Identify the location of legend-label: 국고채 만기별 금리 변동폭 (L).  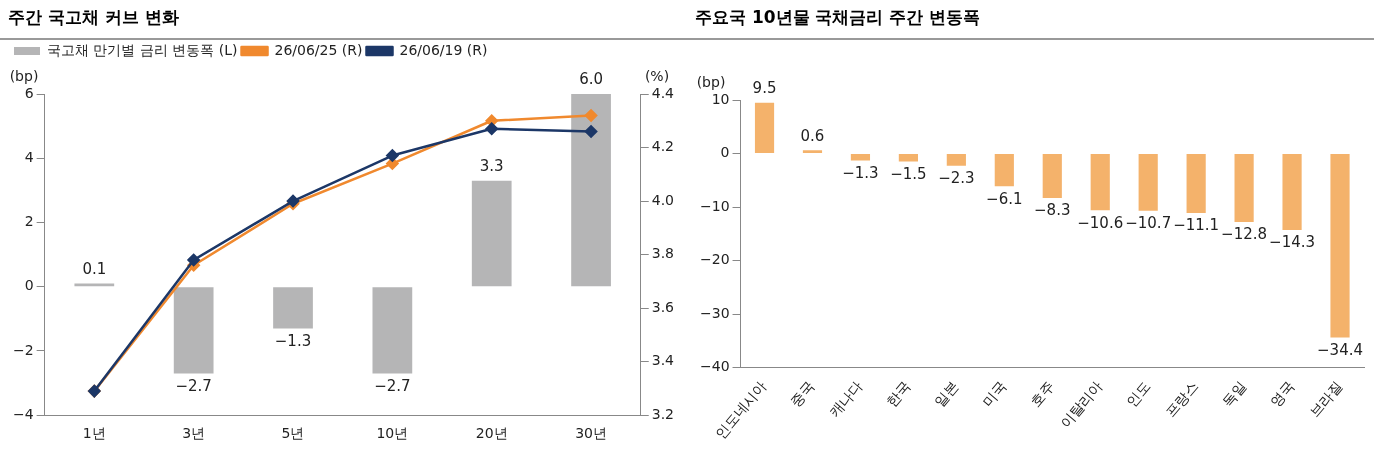
(142, 49).